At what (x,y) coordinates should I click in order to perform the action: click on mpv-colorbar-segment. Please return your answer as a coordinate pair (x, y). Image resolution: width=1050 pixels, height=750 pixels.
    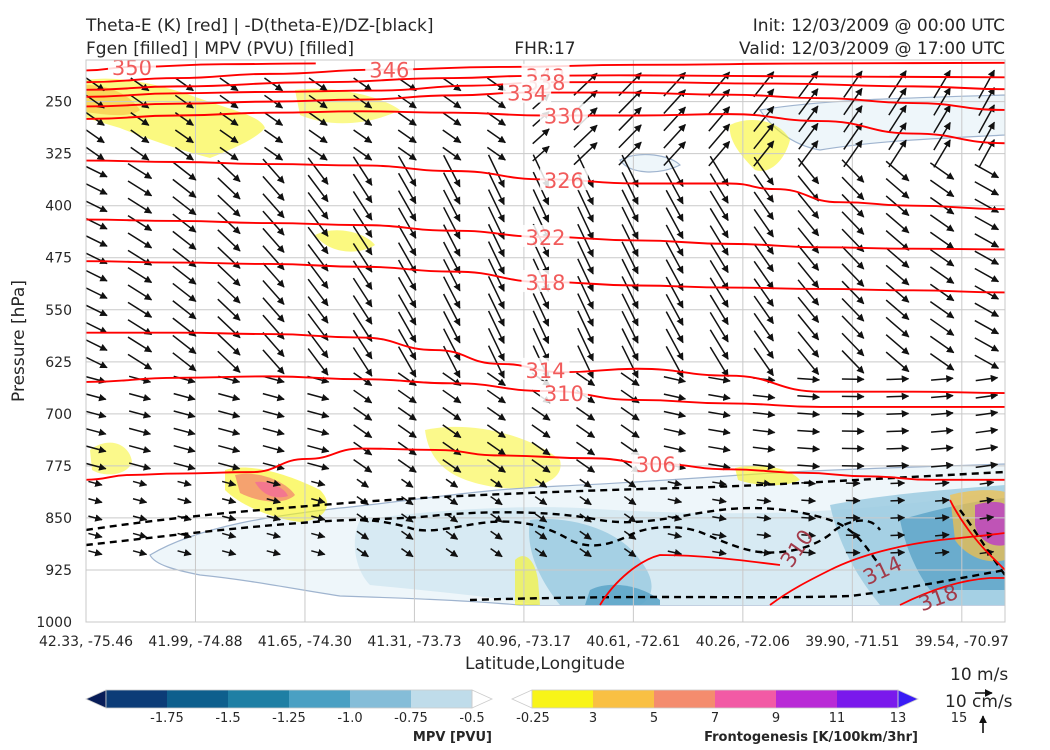
    Looking at the image, I should click on (320, 699).